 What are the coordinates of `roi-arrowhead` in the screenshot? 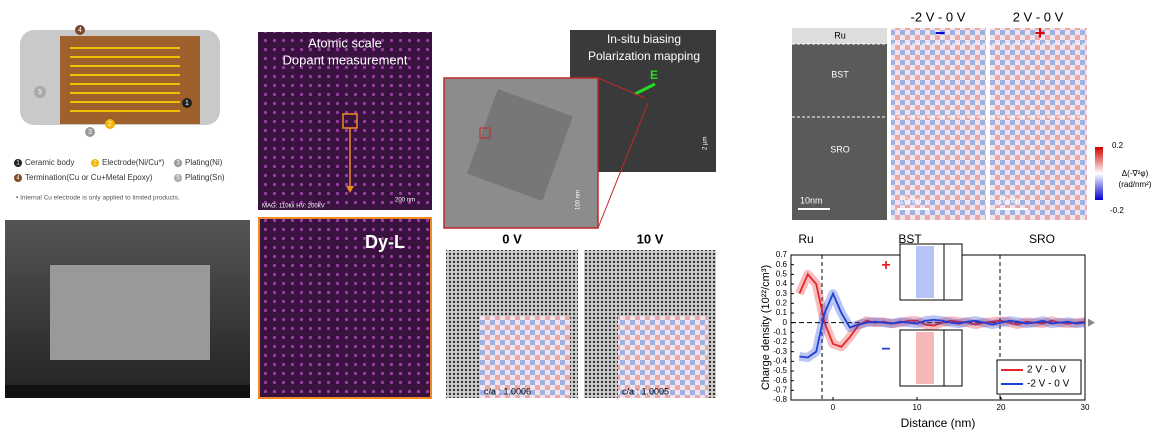 It's located at (350, 189).